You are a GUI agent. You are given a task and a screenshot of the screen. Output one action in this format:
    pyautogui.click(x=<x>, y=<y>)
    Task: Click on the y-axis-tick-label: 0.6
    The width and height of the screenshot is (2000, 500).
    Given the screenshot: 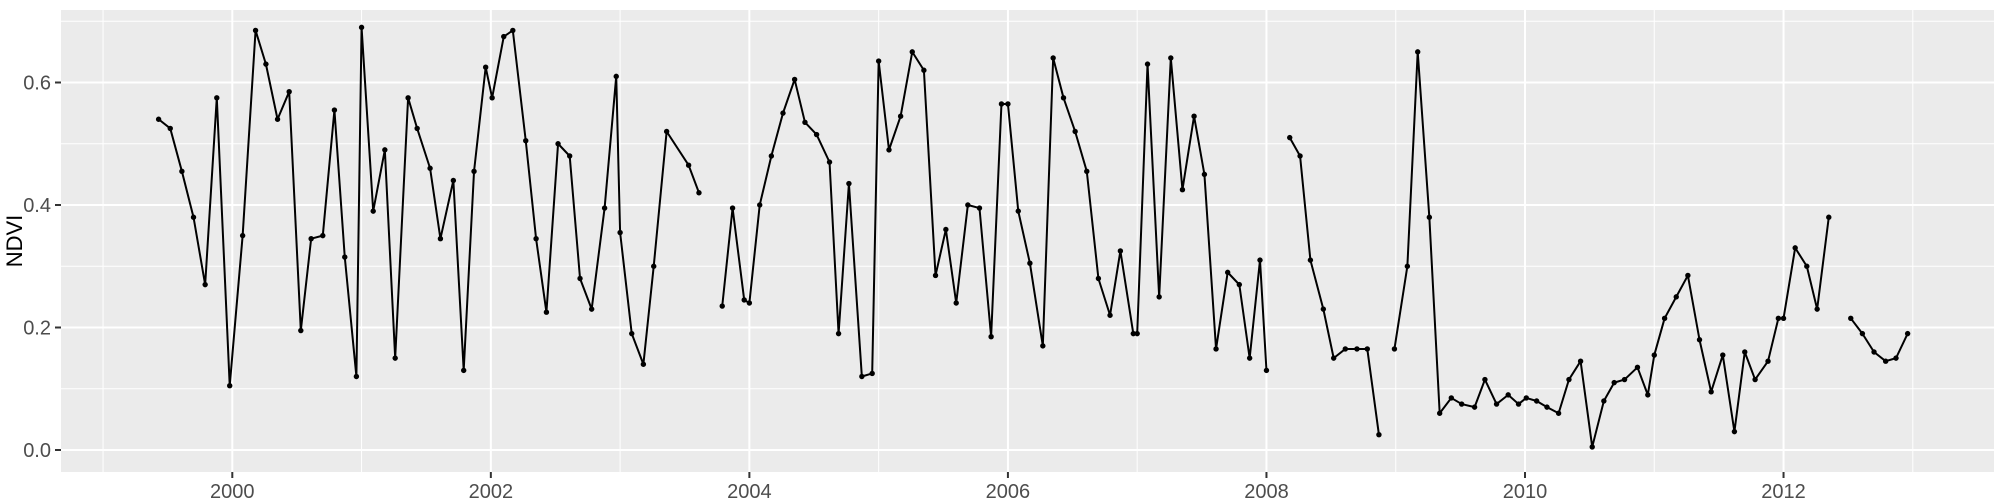 What is the action you would take?
    pyautogui.click(x=37, y=84)
    